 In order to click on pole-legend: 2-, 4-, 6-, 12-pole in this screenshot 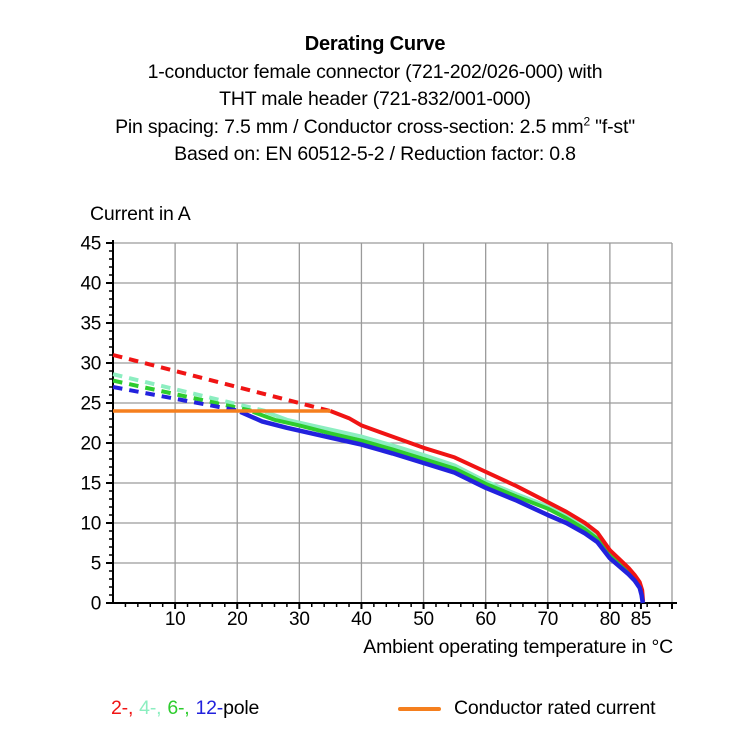, I will do `click(185, 708)`.